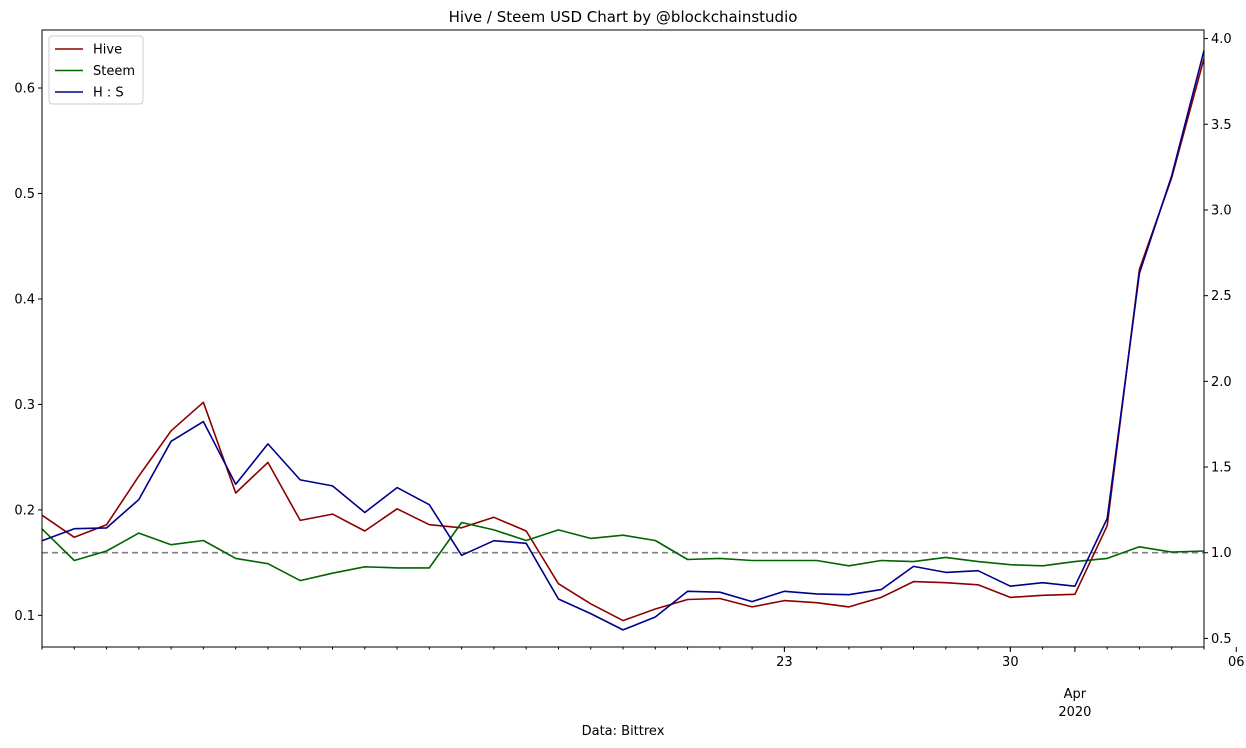 This screenshot has width=1246, height=748. What do you see at coordinates (1010, 662) in the screenshot?
I see `x-tick-label: 30` at bounding box center [1010, 662].